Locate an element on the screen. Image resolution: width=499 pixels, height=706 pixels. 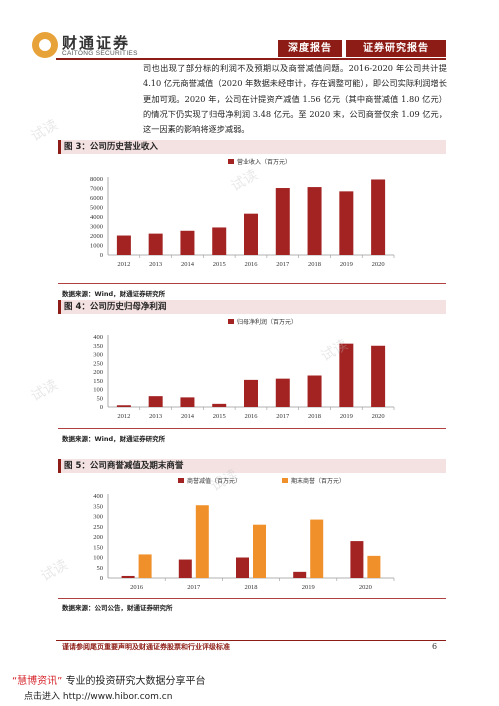
figure-4-source: 数据来源：Wind，财通证券研究所 is located at coordinates (114, 439).